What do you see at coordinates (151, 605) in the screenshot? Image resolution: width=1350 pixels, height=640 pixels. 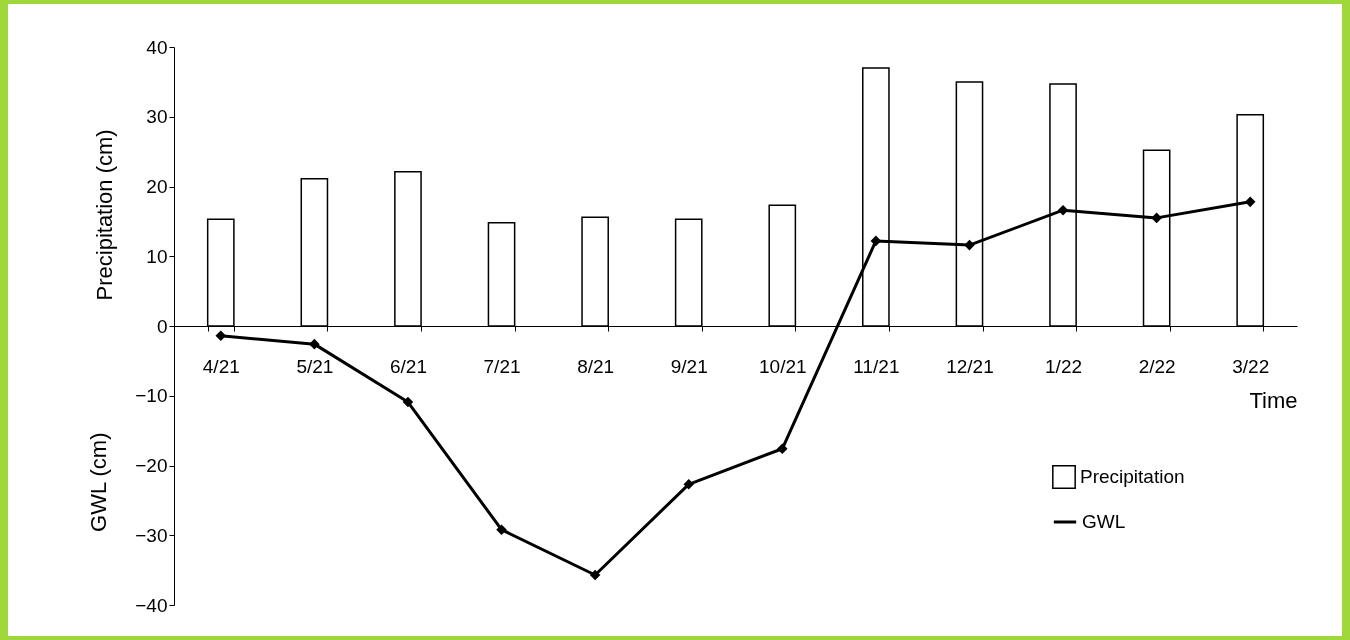 I see `y-tick-label: −40` at bounding box center [151, 605].